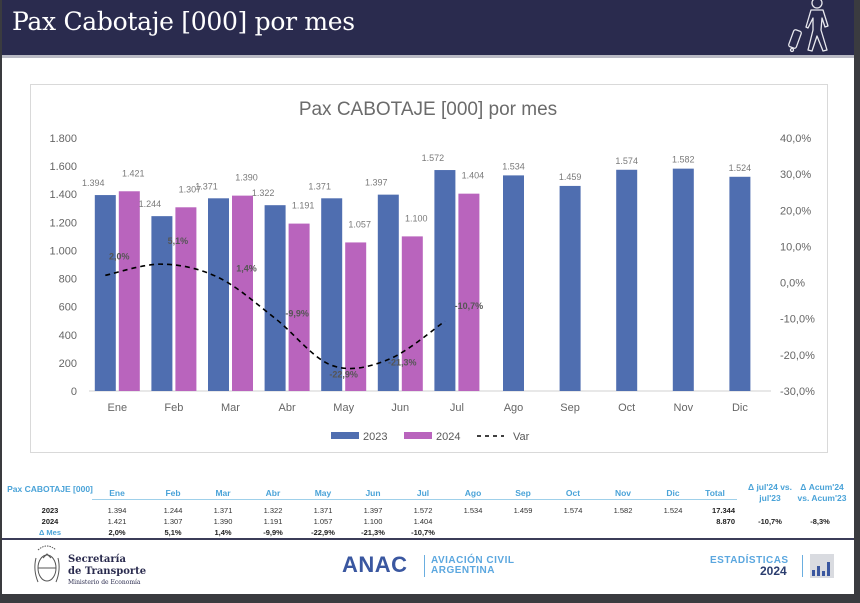 The width and height of the screenshot is (860, 603). Describe the element at coordinates (343, 374) in the screenshot. I see `var-label: -22,9%` at that location.